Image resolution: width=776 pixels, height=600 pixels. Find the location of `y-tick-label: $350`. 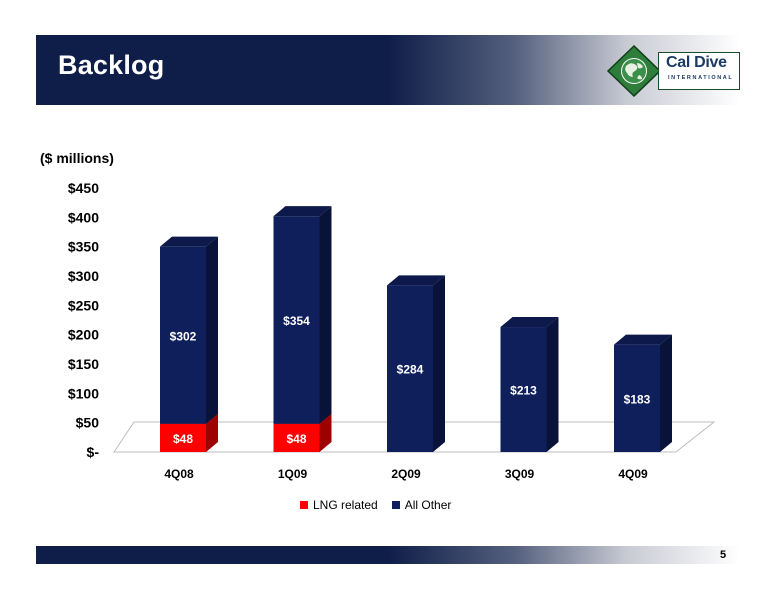

y-tick-label: $350 is located at coordinates (83, 247).